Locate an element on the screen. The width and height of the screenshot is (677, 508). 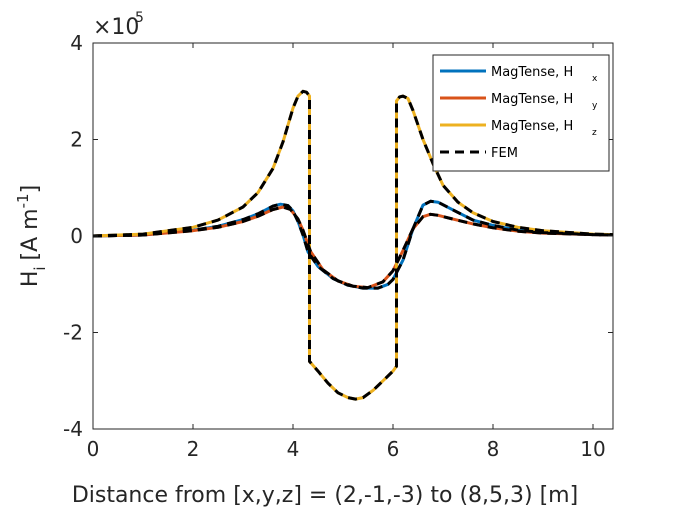
x-tick-label: 2 is located at coordinates (193, 449).